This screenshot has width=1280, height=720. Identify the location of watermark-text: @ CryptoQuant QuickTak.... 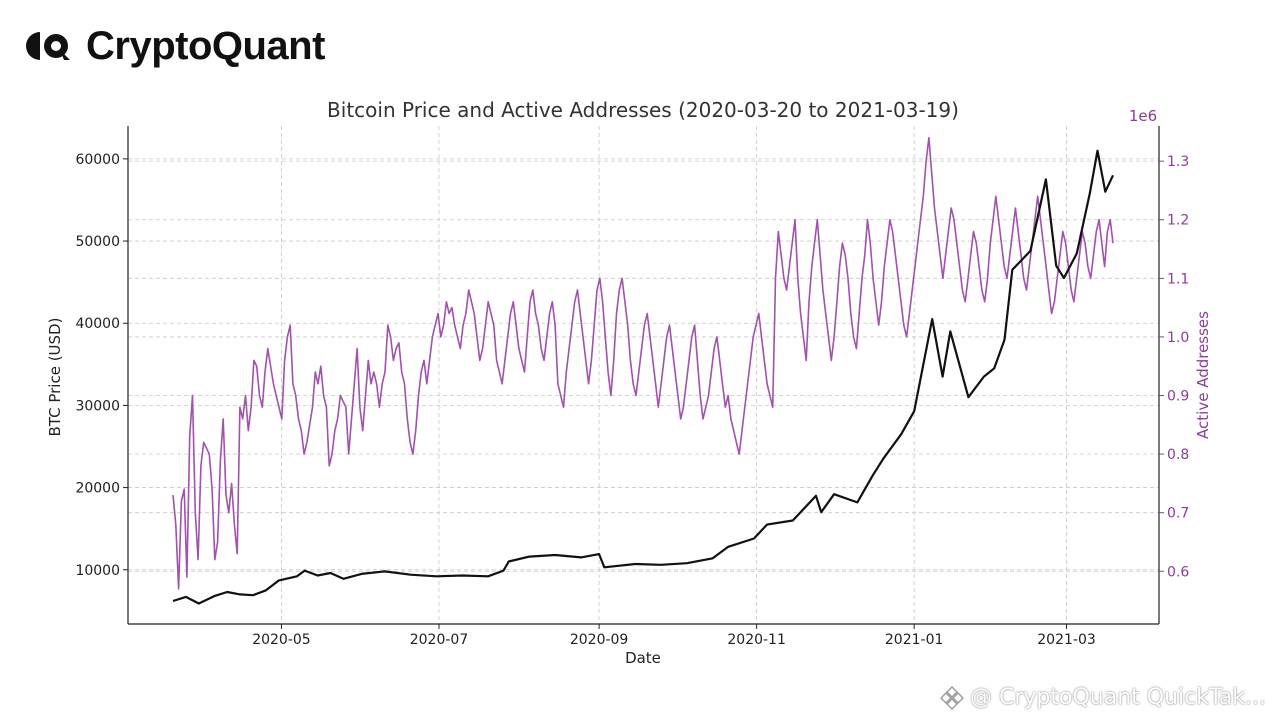
(1118, 697).